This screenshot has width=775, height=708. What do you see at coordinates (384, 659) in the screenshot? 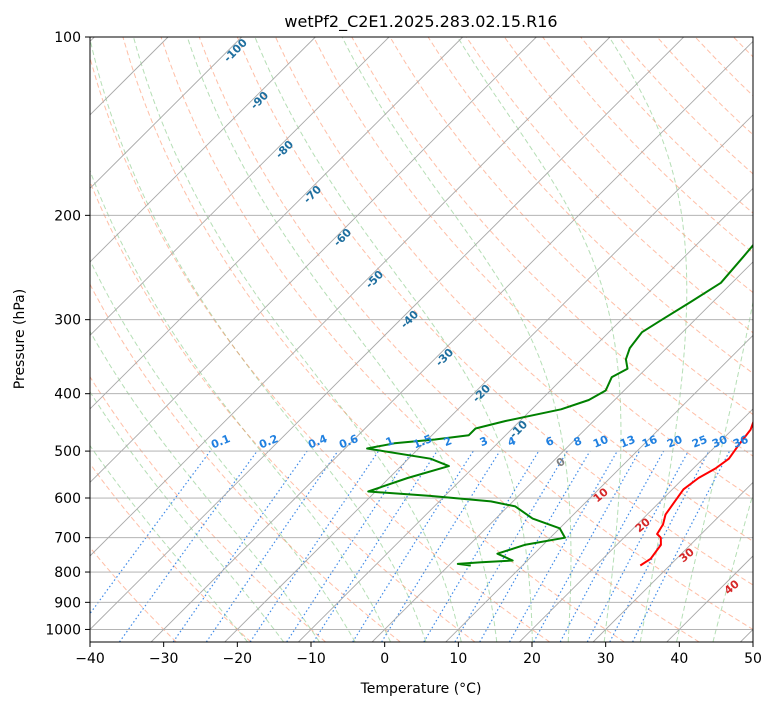
I see `x-tick-label: 0` at bounding box center [384, 659].